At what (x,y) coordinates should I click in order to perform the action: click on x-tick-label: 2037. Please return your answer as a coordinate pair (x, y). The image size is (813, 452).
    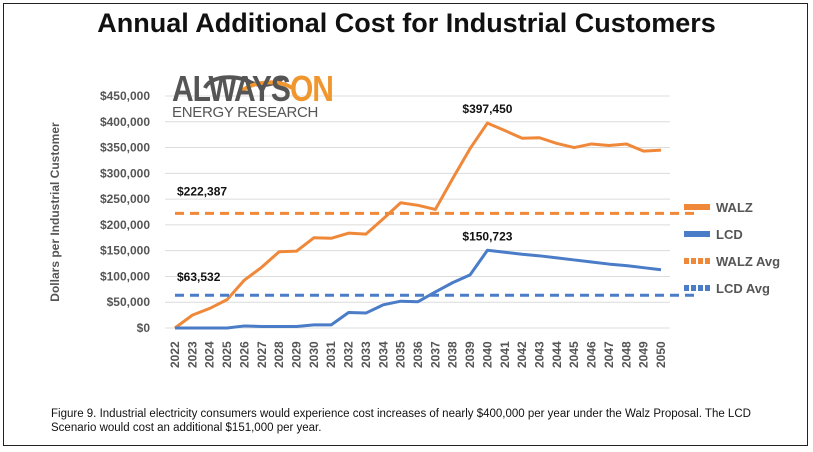
    Looking at the image, I should click on (435, 354).